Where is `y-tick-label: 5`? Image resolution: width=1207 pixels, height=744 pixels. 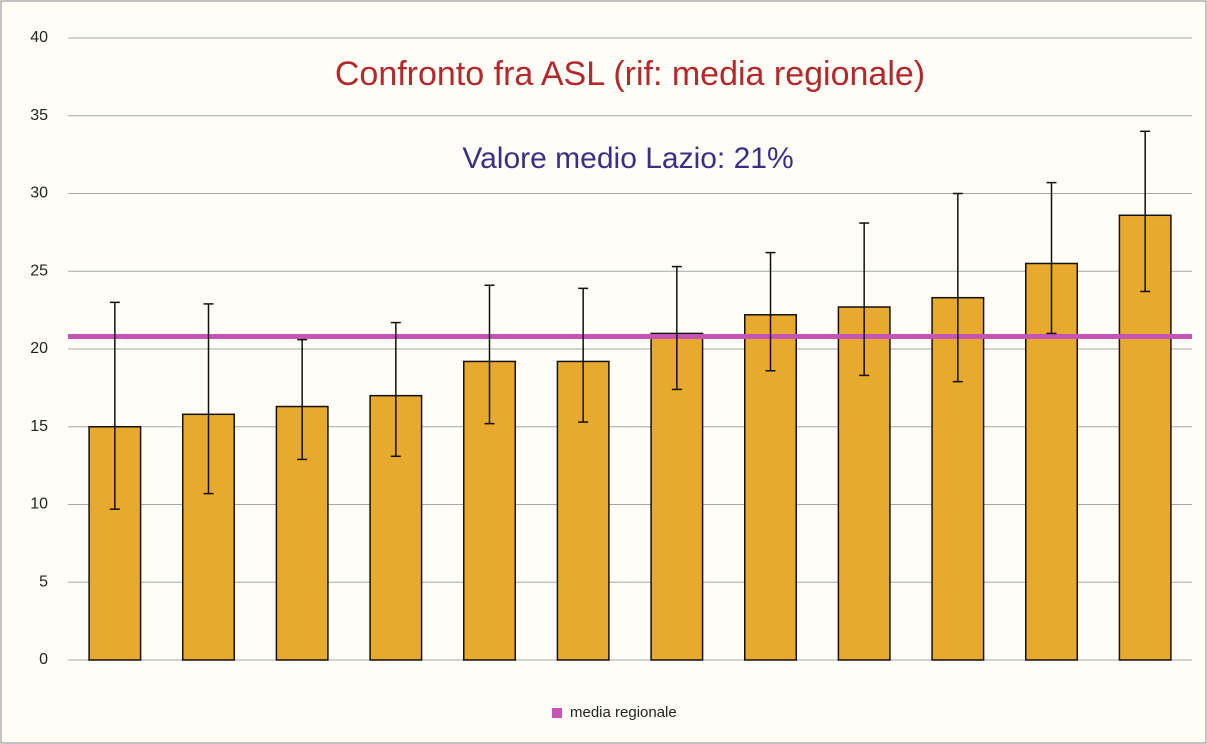
y-tick-label: 5 is located at coordinates (43, 581).